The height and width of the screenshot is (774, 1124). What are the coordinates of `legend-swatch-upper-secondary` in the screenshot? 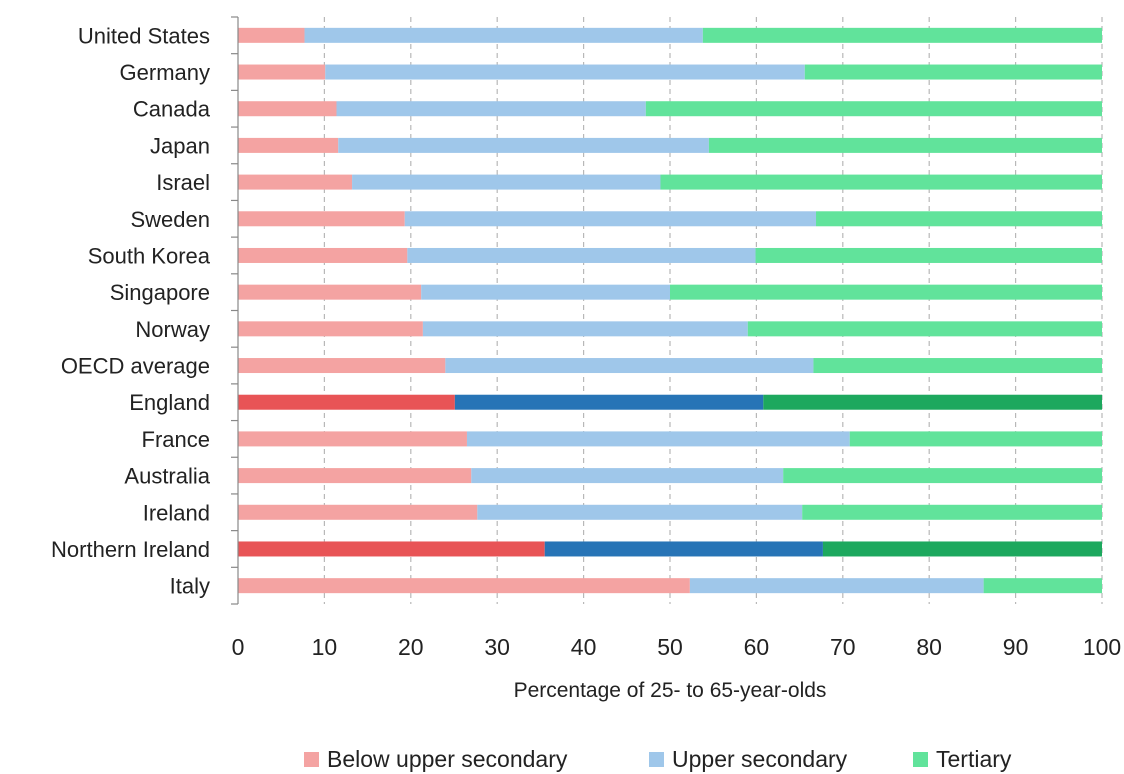 It's located at (656, 759).